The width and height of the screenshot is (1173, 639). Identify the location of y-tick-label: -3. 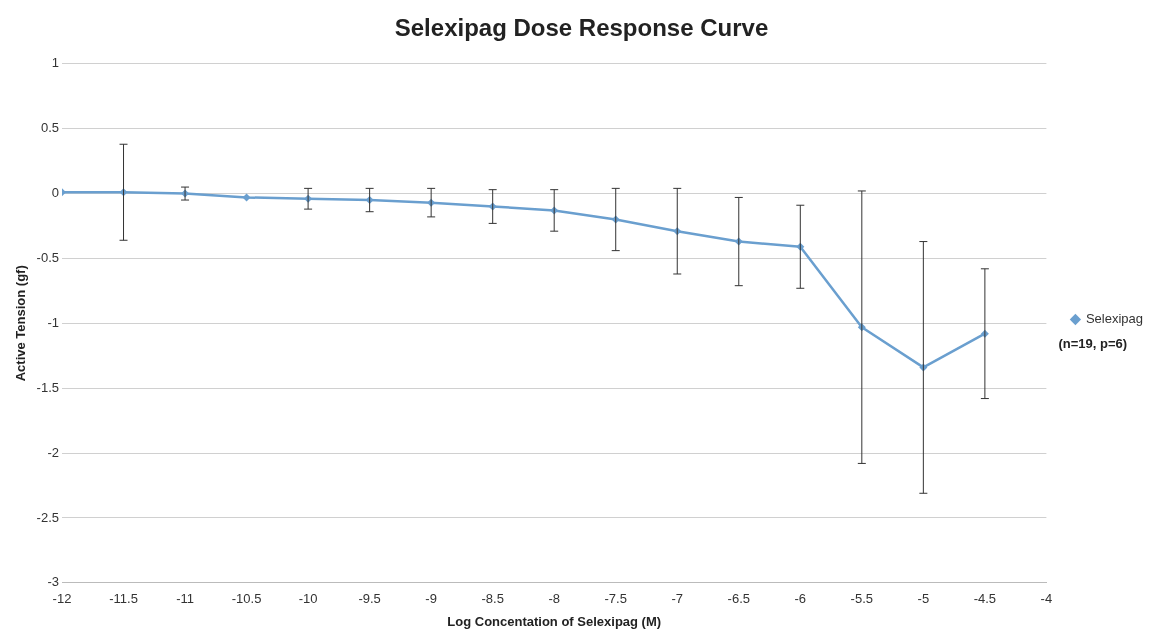
(53, 582).